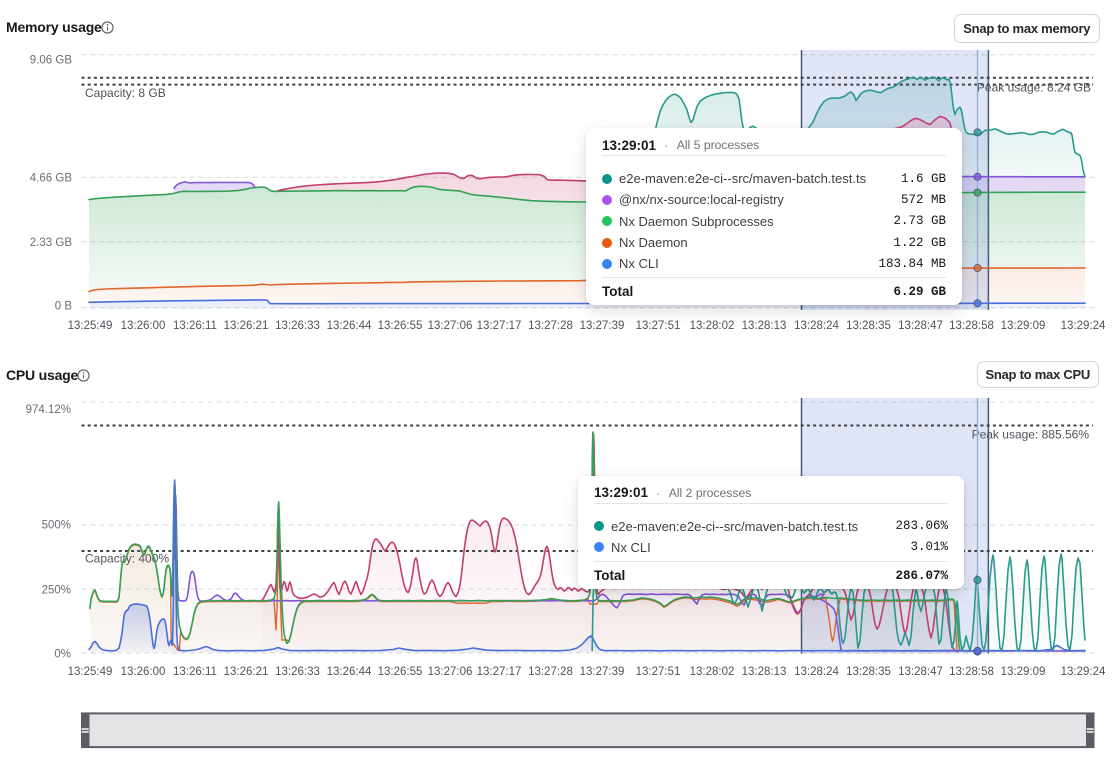  Describe the element at coordinates (56, 526) in the screenshot. I see `svg-text: 500%` at that location.